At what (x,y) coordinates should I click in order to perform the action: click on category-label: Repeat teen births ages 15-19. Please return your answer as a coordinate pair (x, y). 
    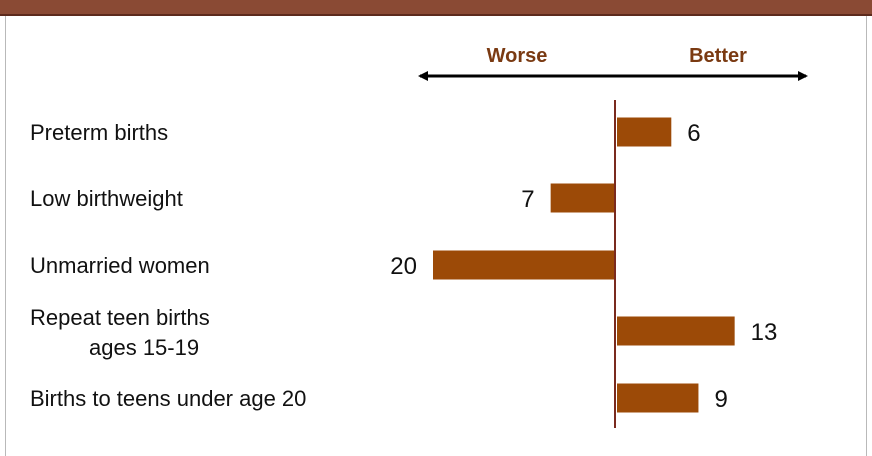
    Looking at the image, I should click on (120, 332).